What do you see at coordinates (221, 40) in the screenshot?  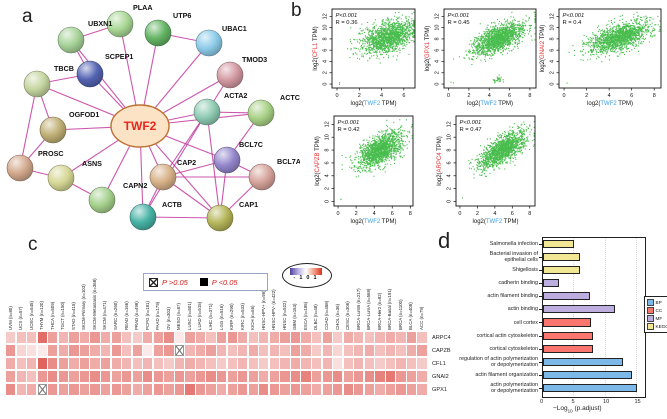 I see `network-node-UBAC1: UBAC1` at bounding box center [221, 40].